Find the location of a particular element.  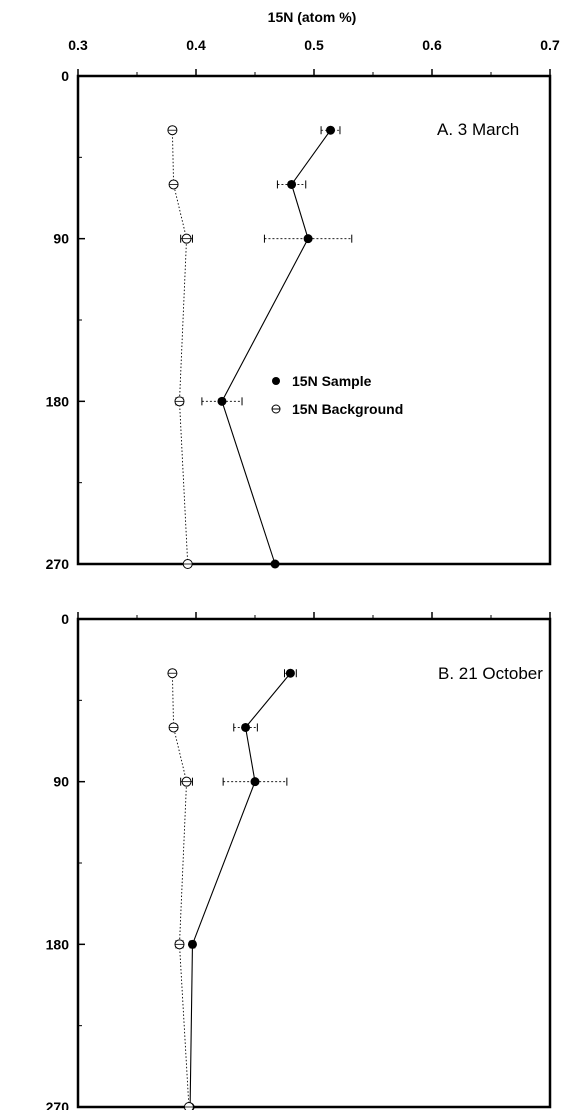

background-point is located at coordinates (188, 1106).